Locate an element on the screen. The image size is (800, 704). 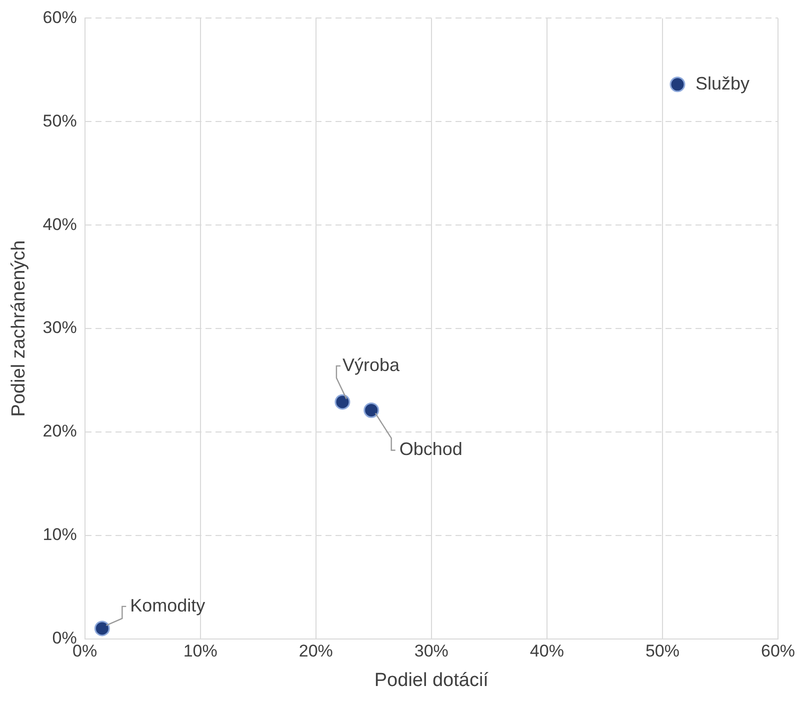
x-tick-label: 20% is located at coordinates (315, 651).